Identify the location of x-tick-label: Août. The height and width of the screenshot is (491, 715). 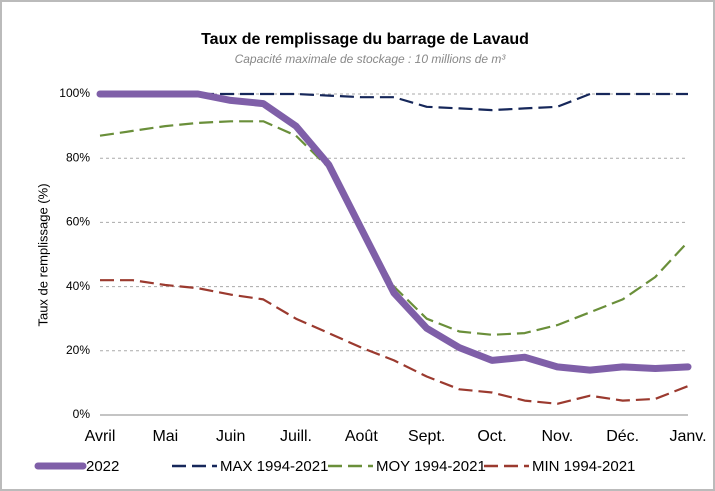
(361, 436).